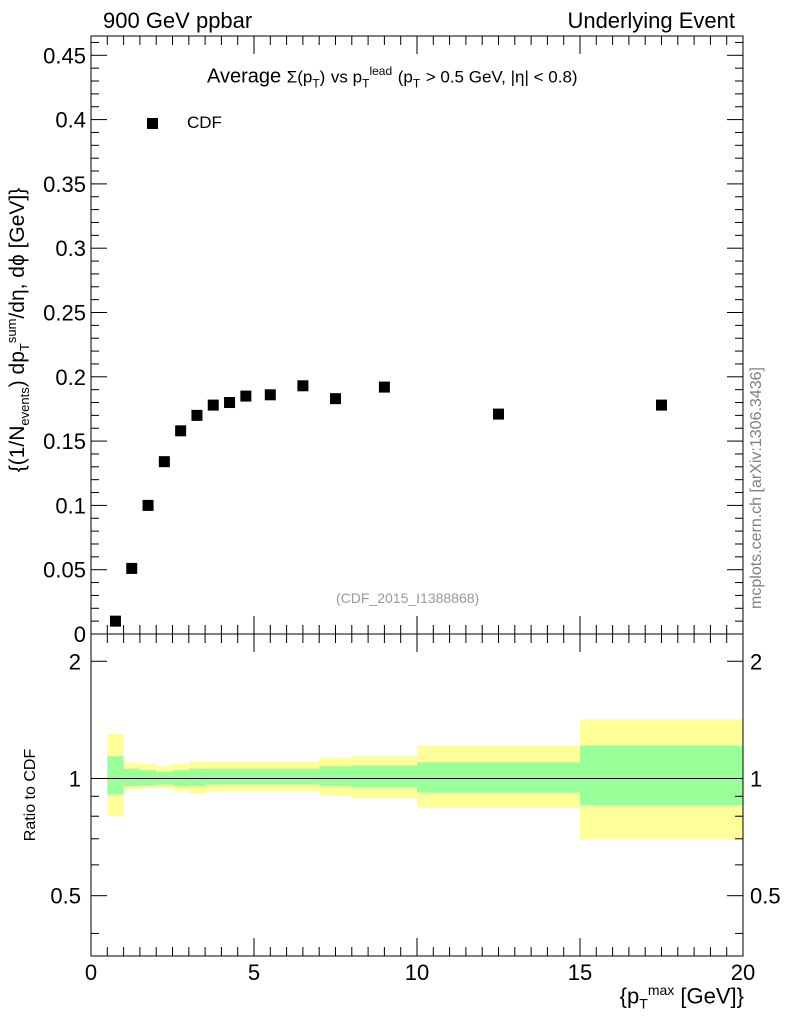 The width and height of the screenshot is (786, 1024). I want to click on title-cut-open: (p, so click(405, 77).